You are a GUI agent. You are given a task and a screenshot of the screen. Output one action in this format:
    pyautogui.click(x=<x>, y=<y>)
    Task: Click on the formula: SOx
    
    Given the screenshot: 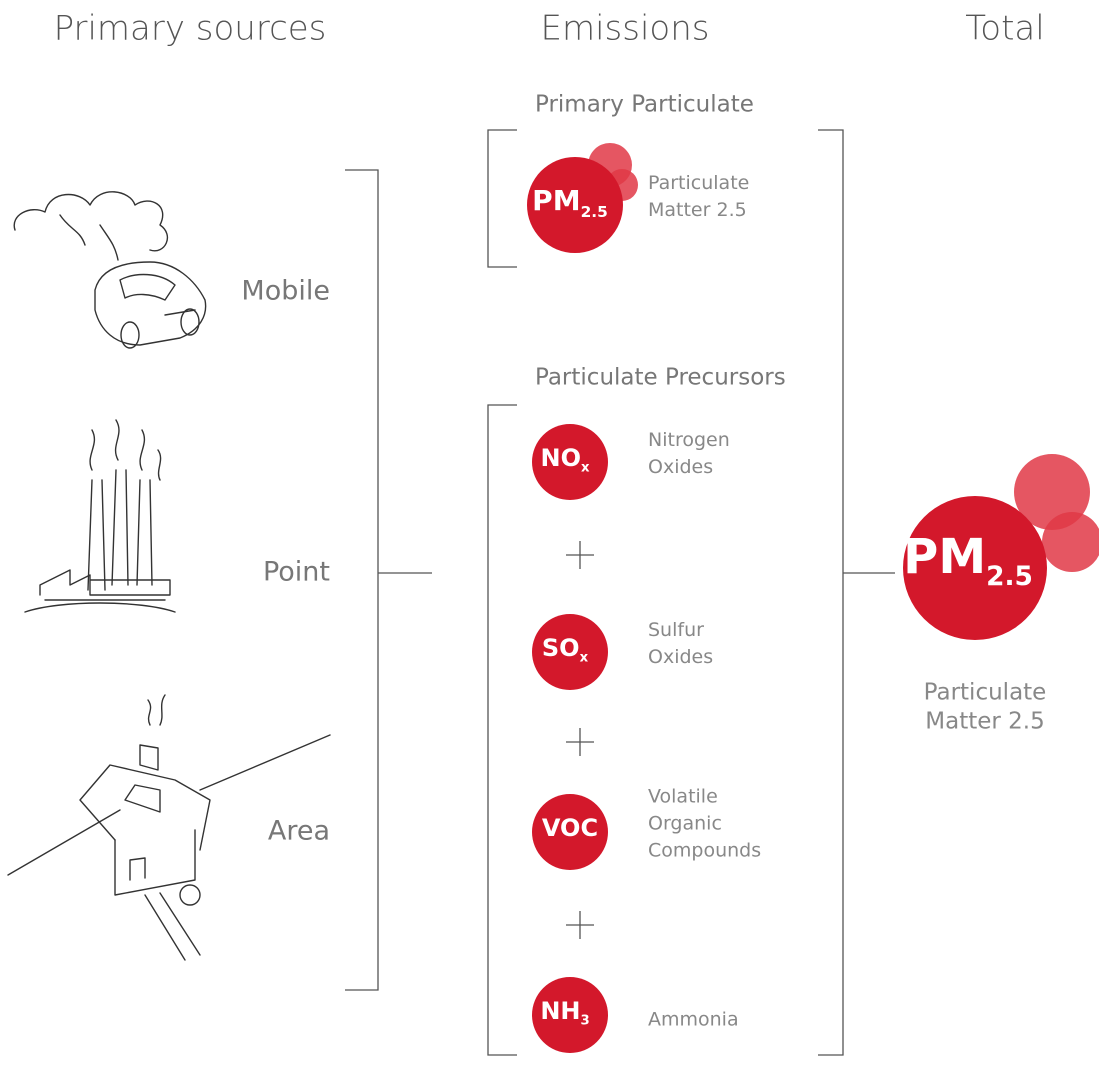 What is the action you would take?
    pyautogui.click(x=565, y=649)
    